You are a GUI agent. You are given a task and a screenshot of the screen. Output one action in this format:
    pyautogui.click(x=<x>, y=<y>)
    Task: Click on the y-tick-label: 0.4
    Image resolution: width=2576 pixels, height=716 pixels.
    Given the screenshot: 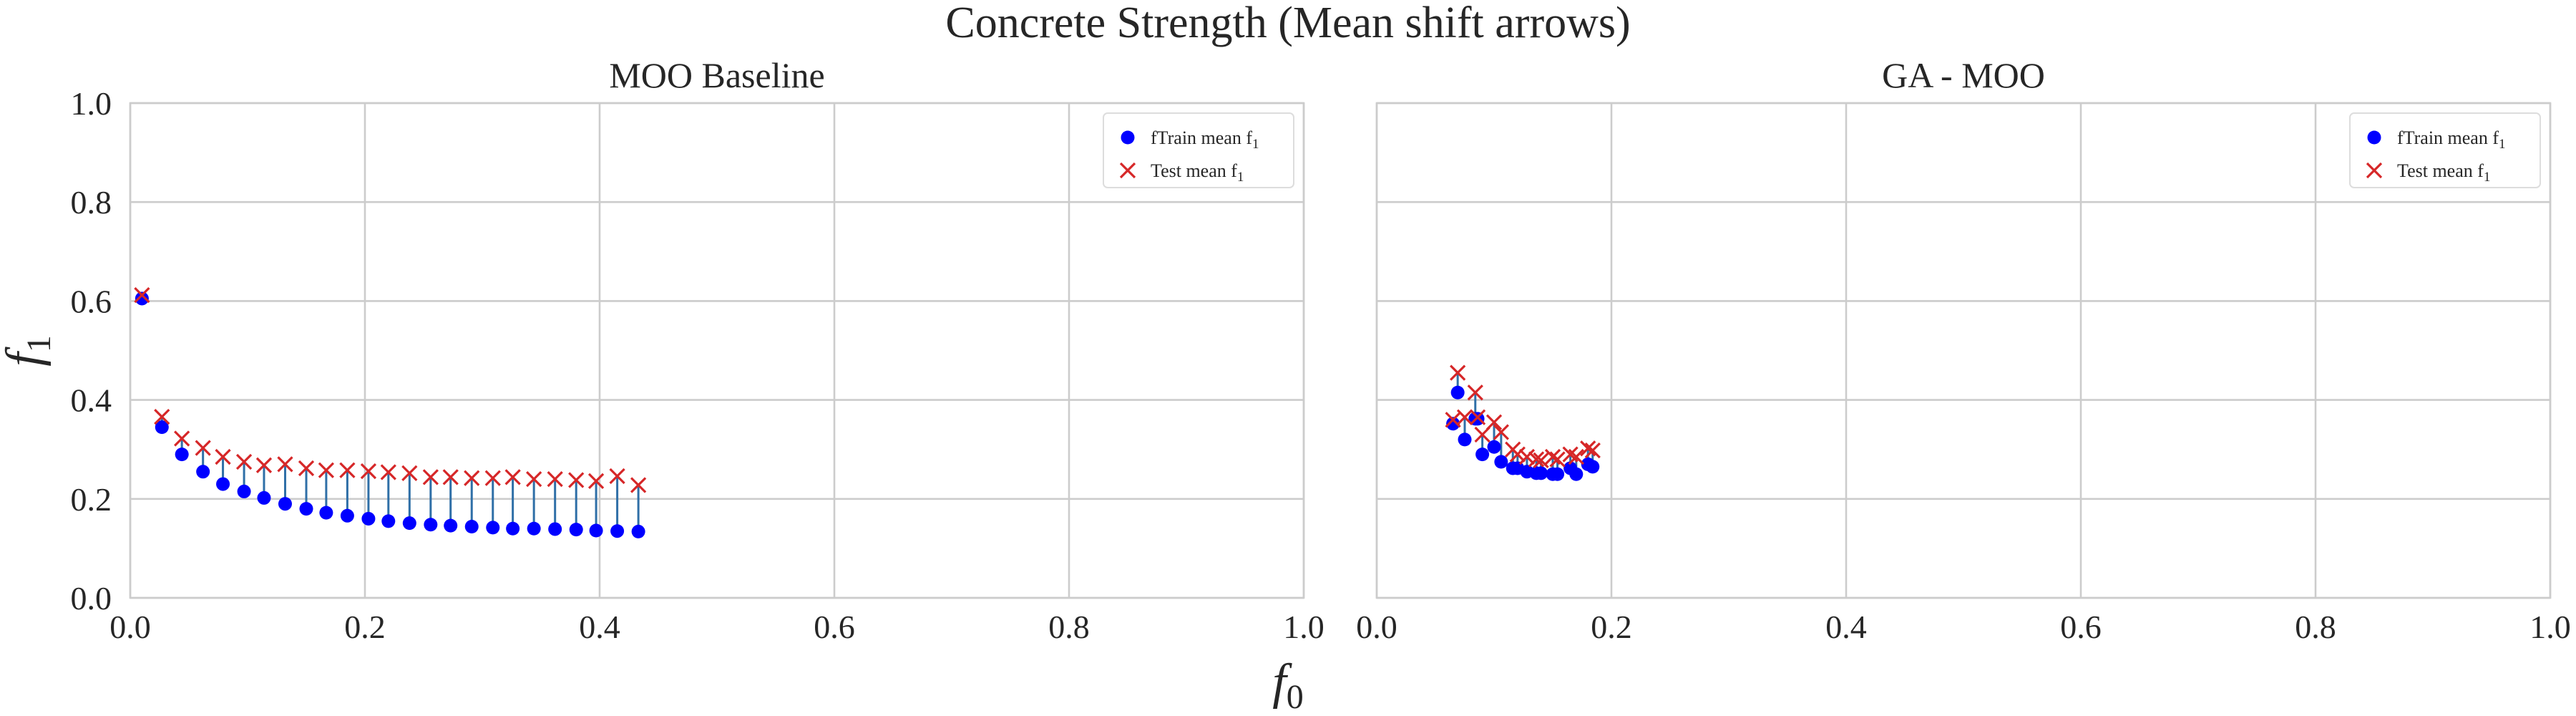 What is the action you would take?
    pyautogui.click(x=91, y=400)
    